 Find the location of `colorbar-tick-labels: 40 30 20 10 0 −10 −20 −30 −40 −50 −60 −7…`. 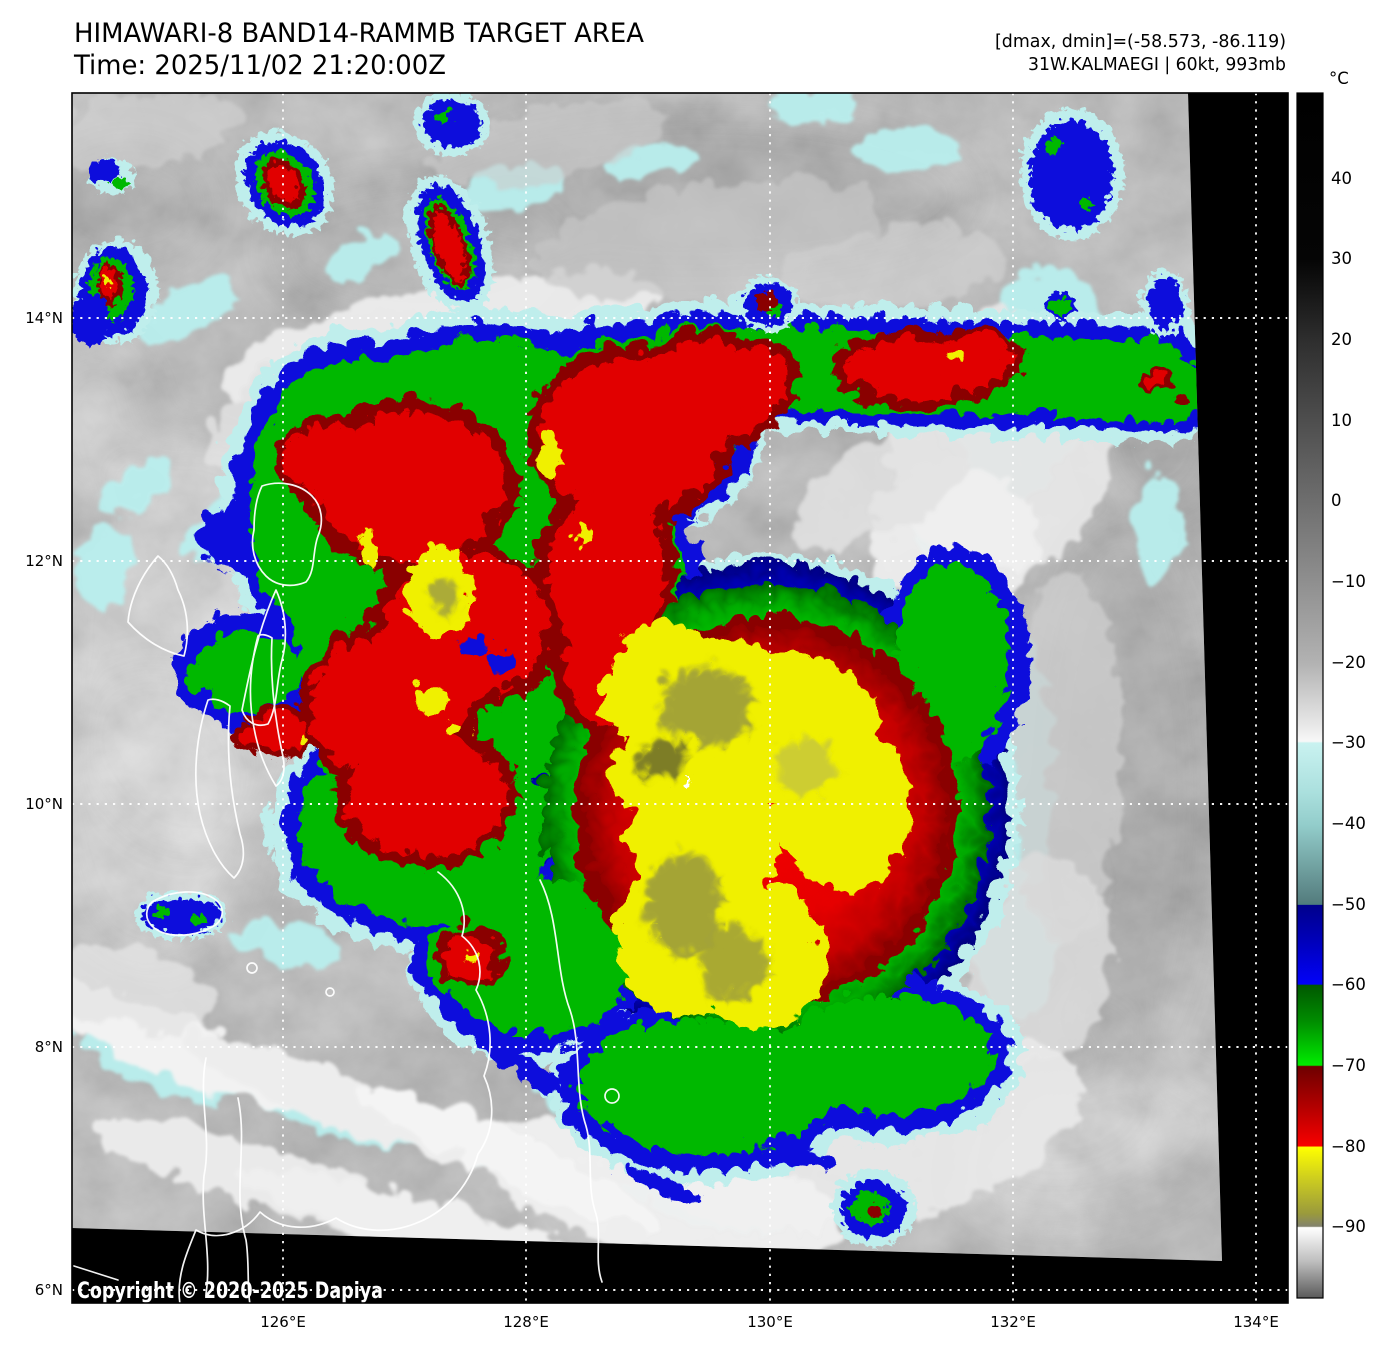

colorbar-tick-labels: 40 30 20 10 0 −10 −20 −30 −40 −50 −60 −7… is located at coordinates (1348, 702).